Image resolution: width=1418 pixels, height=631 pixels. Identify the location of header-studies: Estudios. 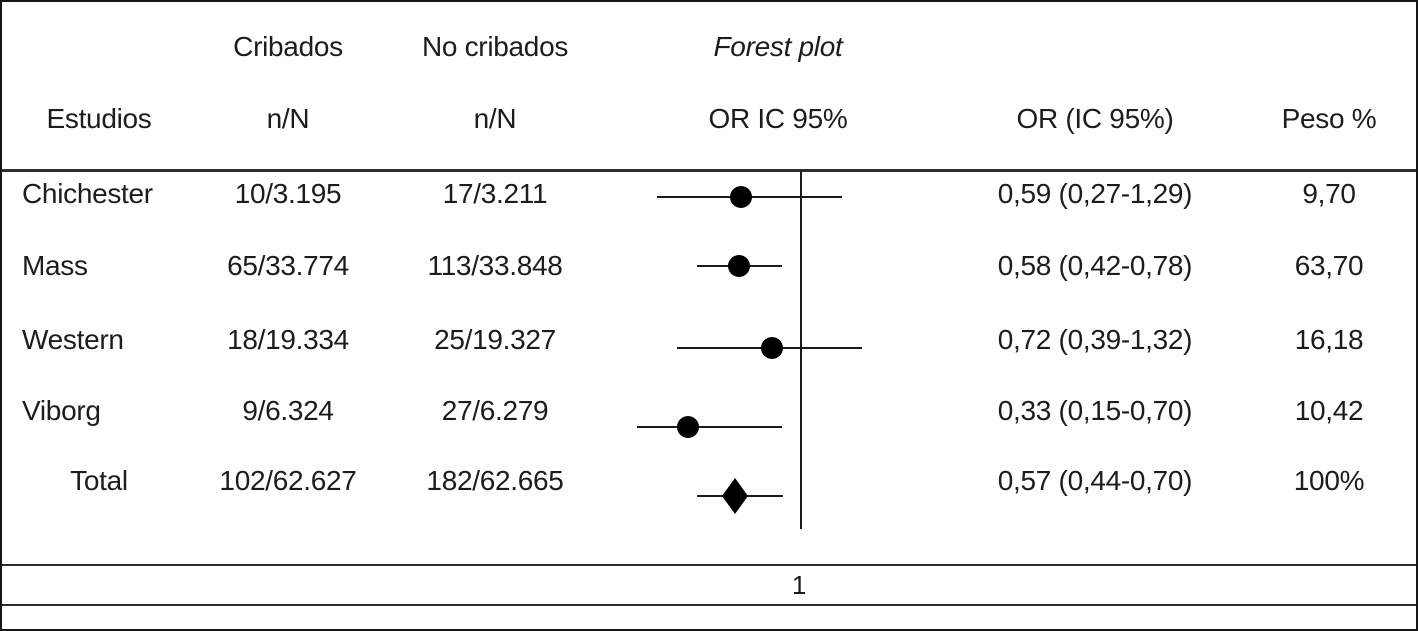
(99, 118).